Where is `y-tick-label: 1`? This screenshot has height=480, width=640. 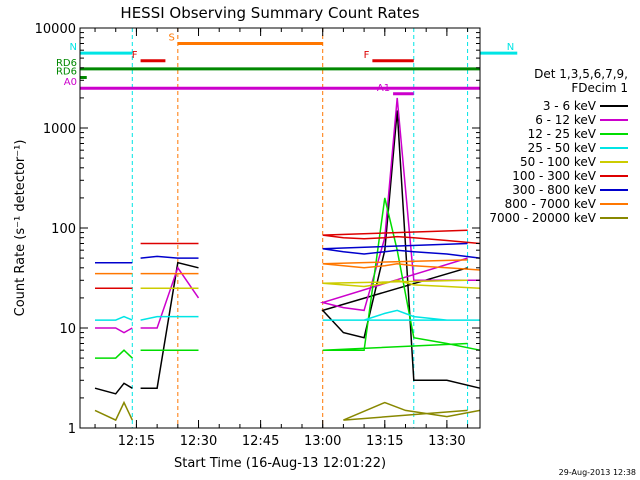 y-tick-label: 1 is located at coordinates (72, 429).